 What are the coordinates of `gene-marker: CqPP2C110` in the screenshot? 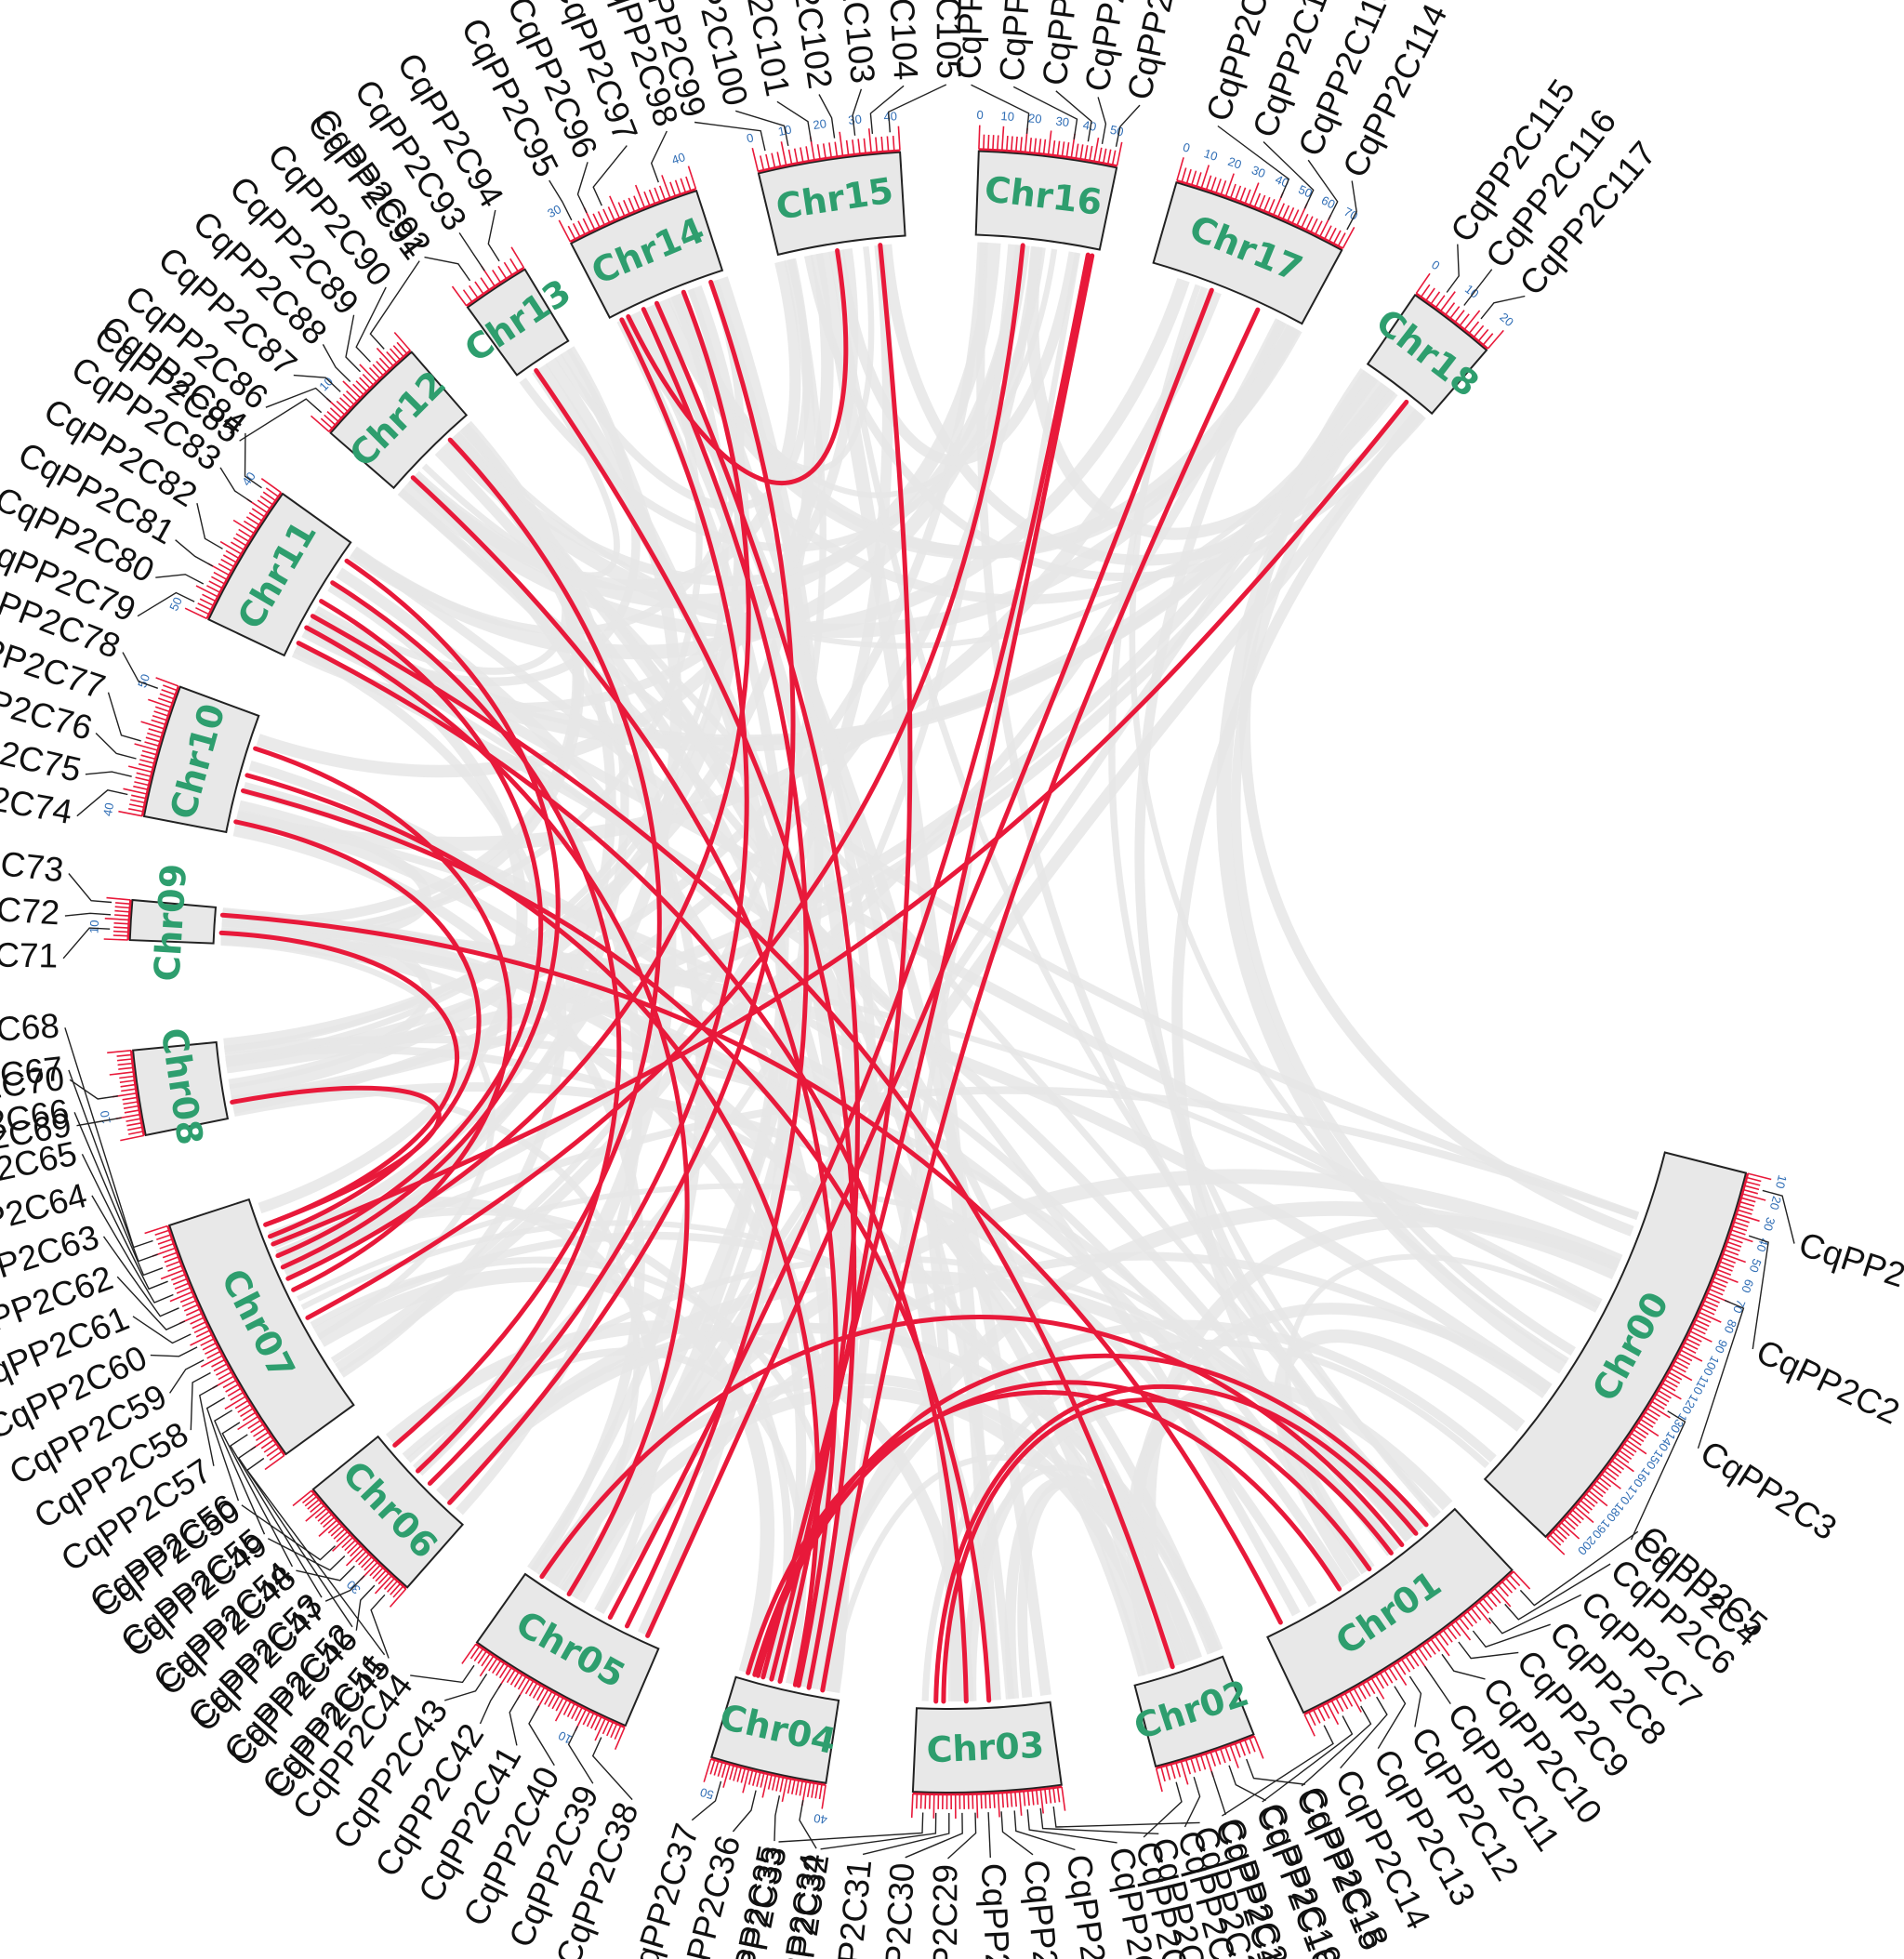 It's located at (1156, 73).